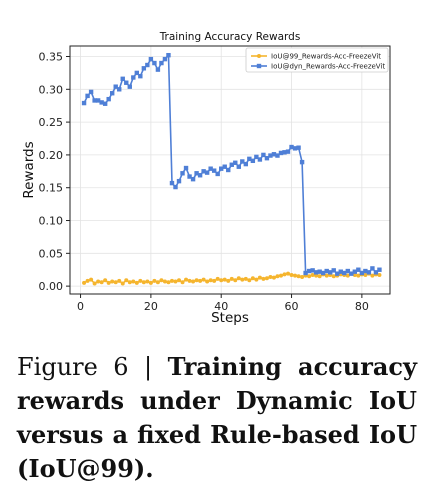  What do you see at coordinates (51, 286) in the screenshot?
I see `y-tick-label: 0.00` at bounding box center [51, 286].